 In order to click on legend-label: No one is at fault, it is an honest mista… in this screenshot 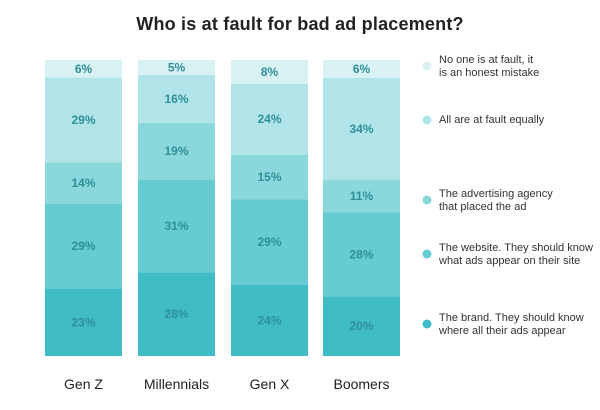, I will do `click(489, 66)`.